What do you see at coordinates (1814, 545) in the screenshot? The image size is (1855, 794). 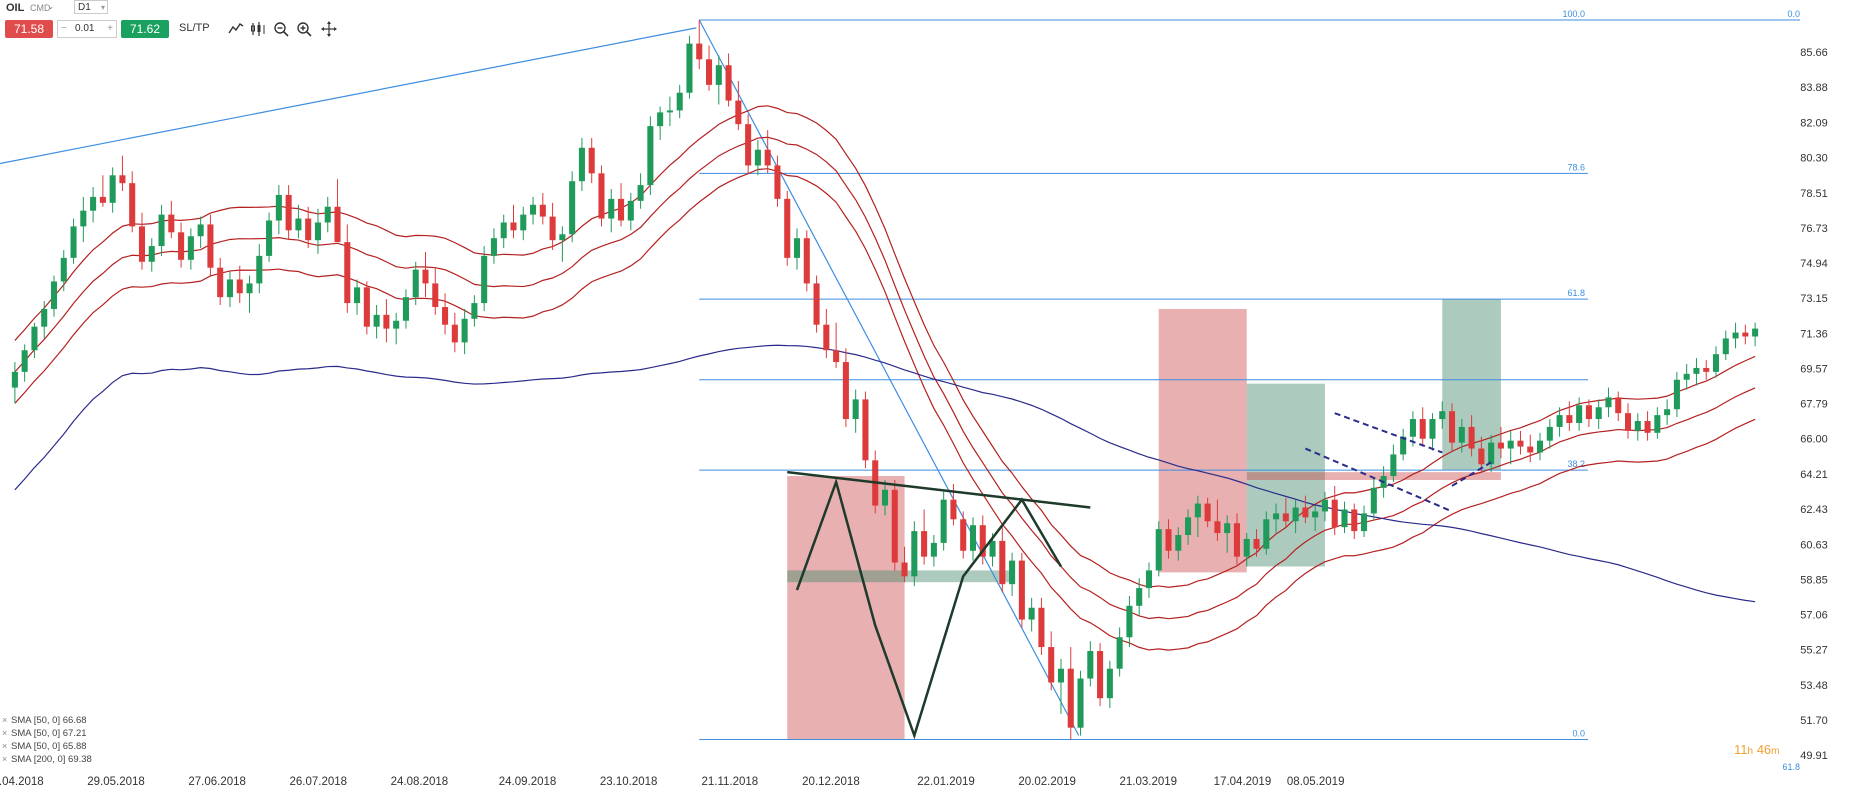 I see `y-tick-label: 60.63` at bounding box center [1814, 545].